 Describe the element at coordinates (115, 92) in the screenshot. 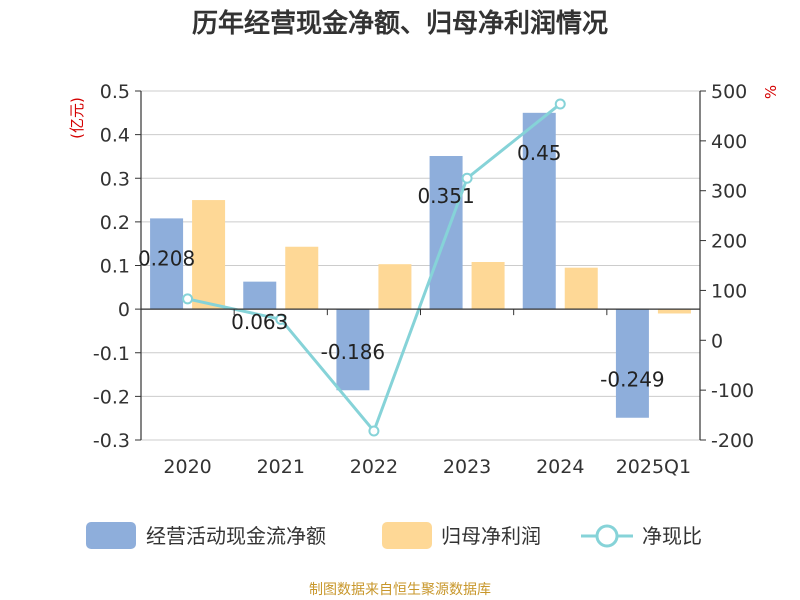

I see `left-tick-label: 0.5` at that location.